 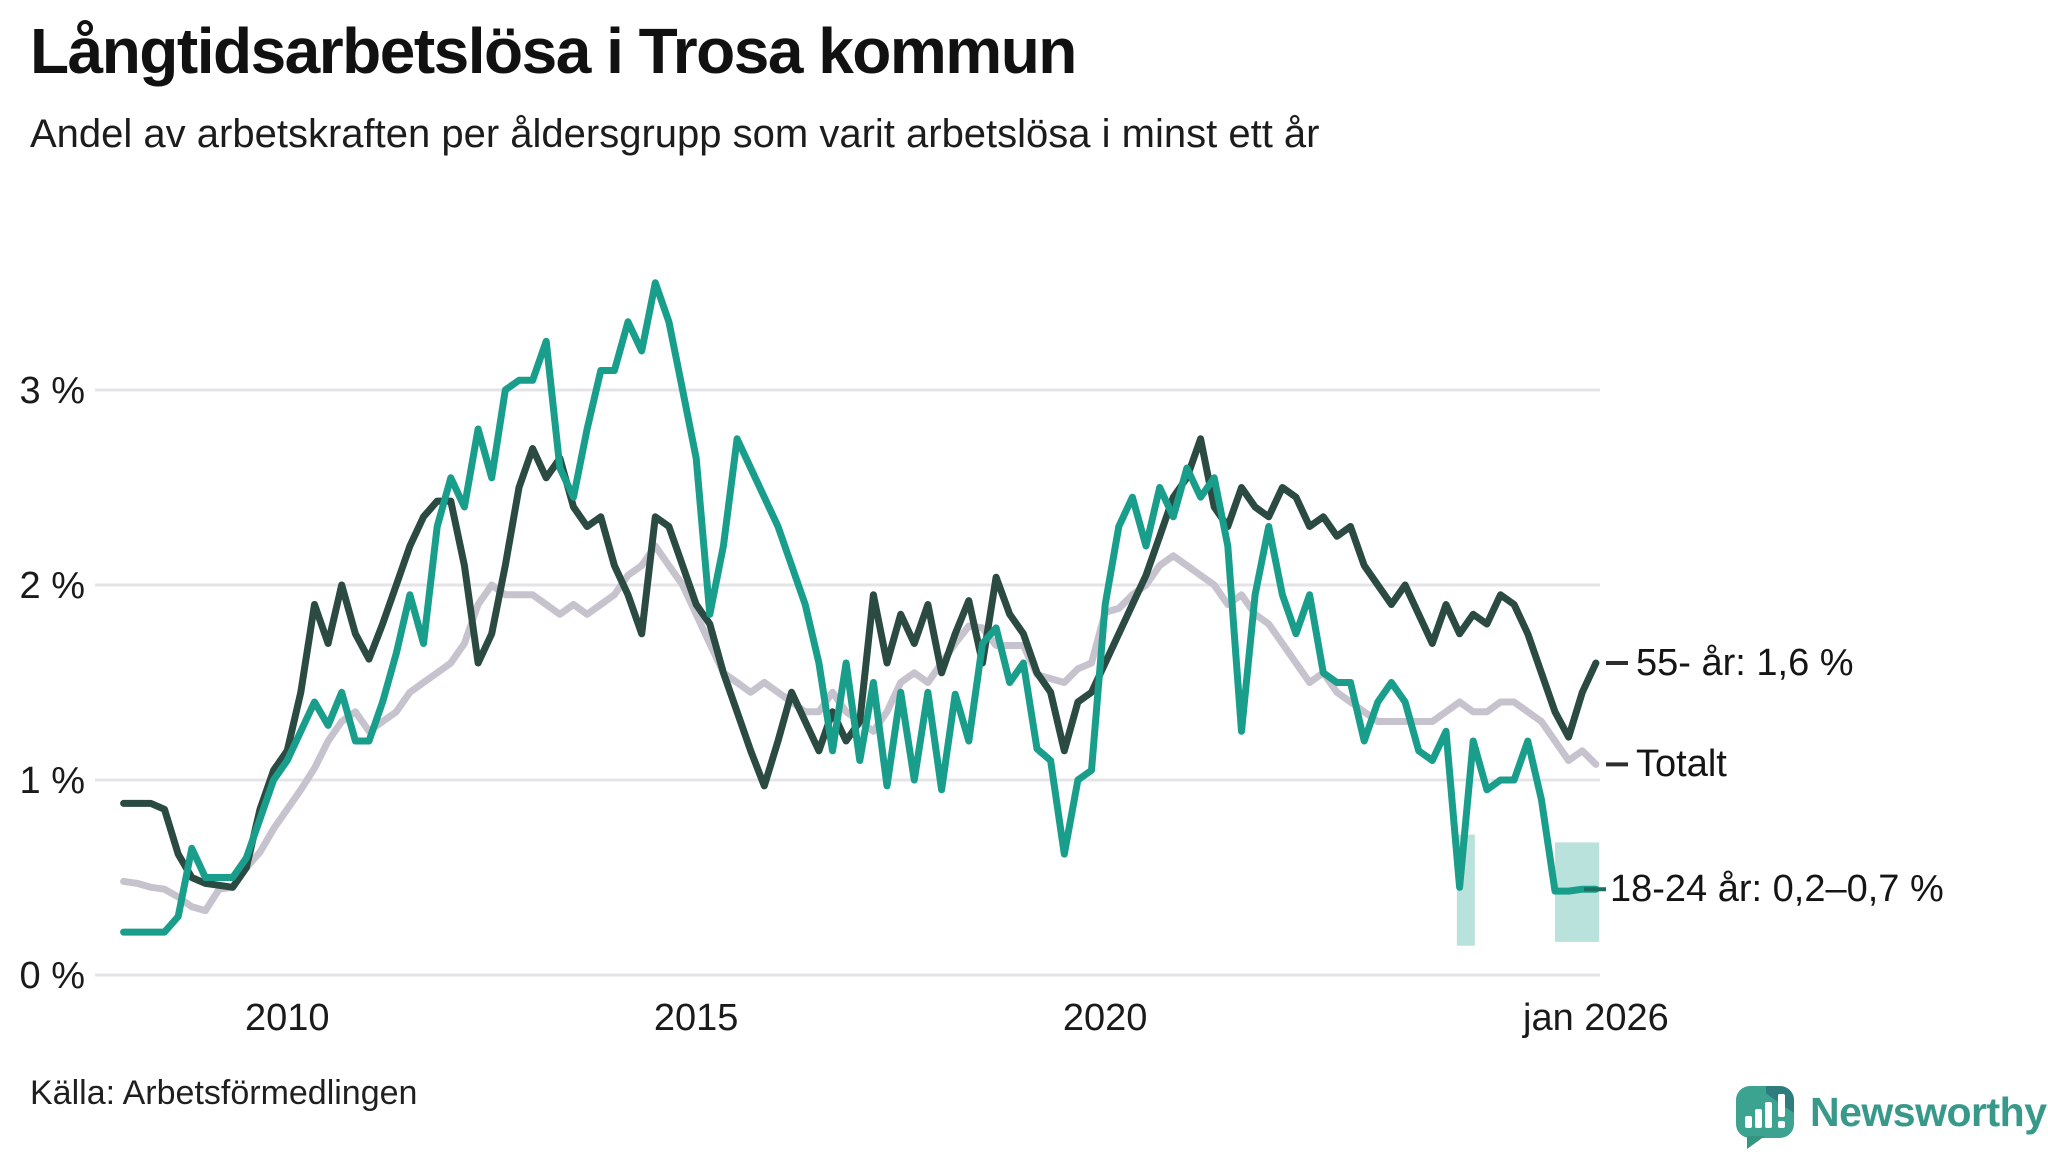 I want to click on x-axis-tick-label: 2015, so click(x=696, y=1018).